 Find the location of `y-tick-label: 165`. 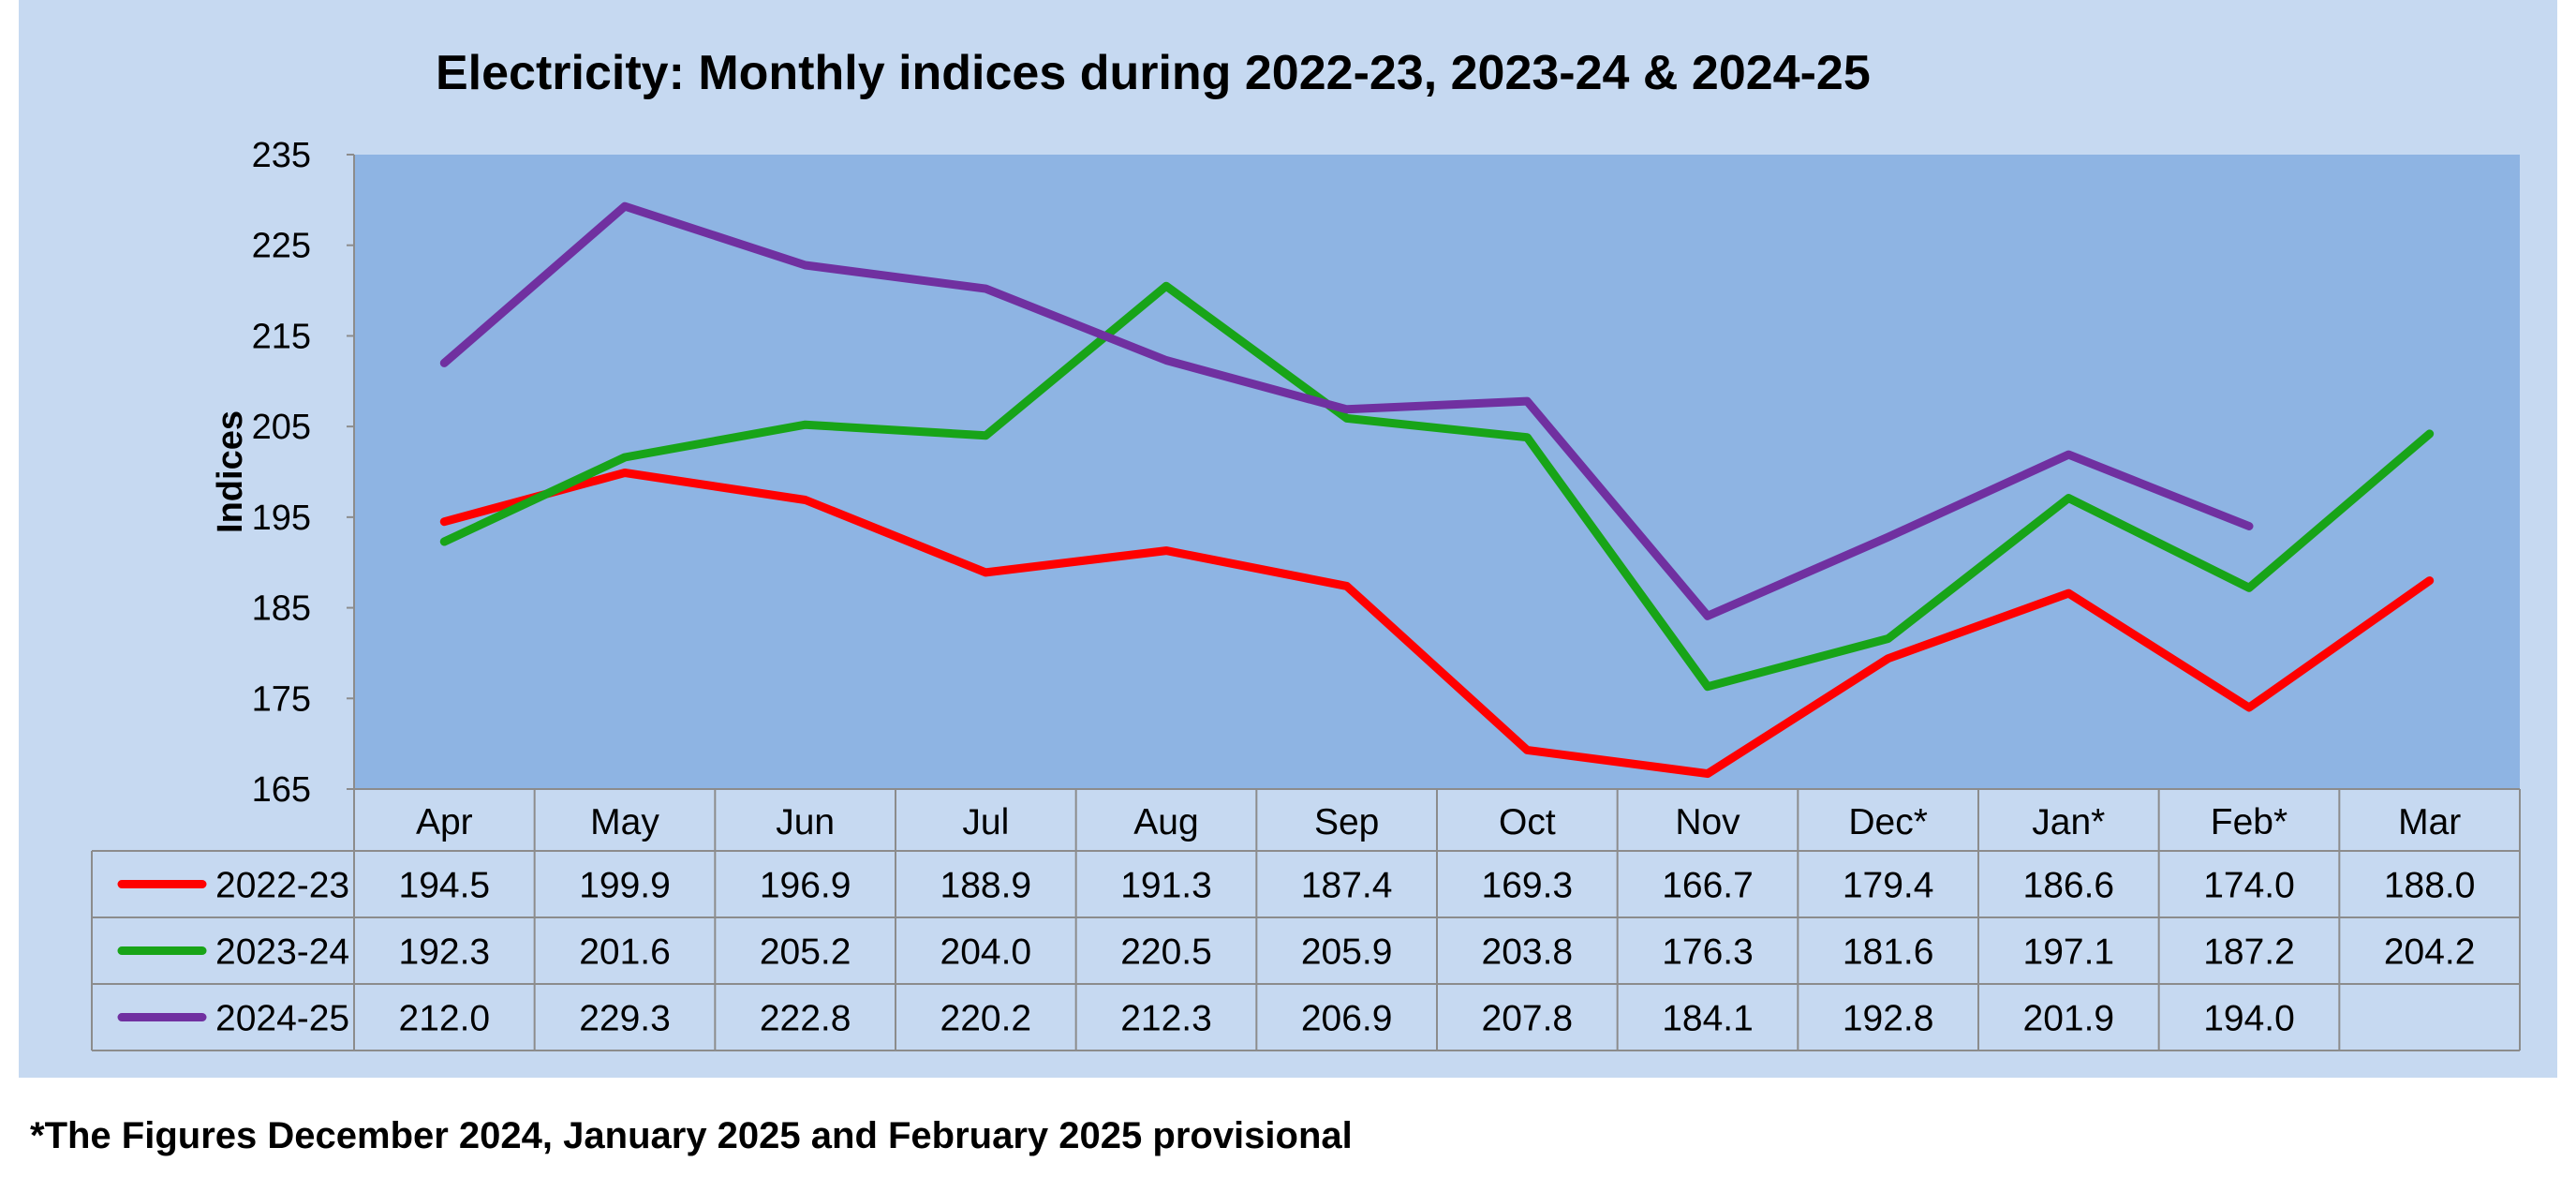

y-tick-label: 165 is located at coordinates (282, 790).